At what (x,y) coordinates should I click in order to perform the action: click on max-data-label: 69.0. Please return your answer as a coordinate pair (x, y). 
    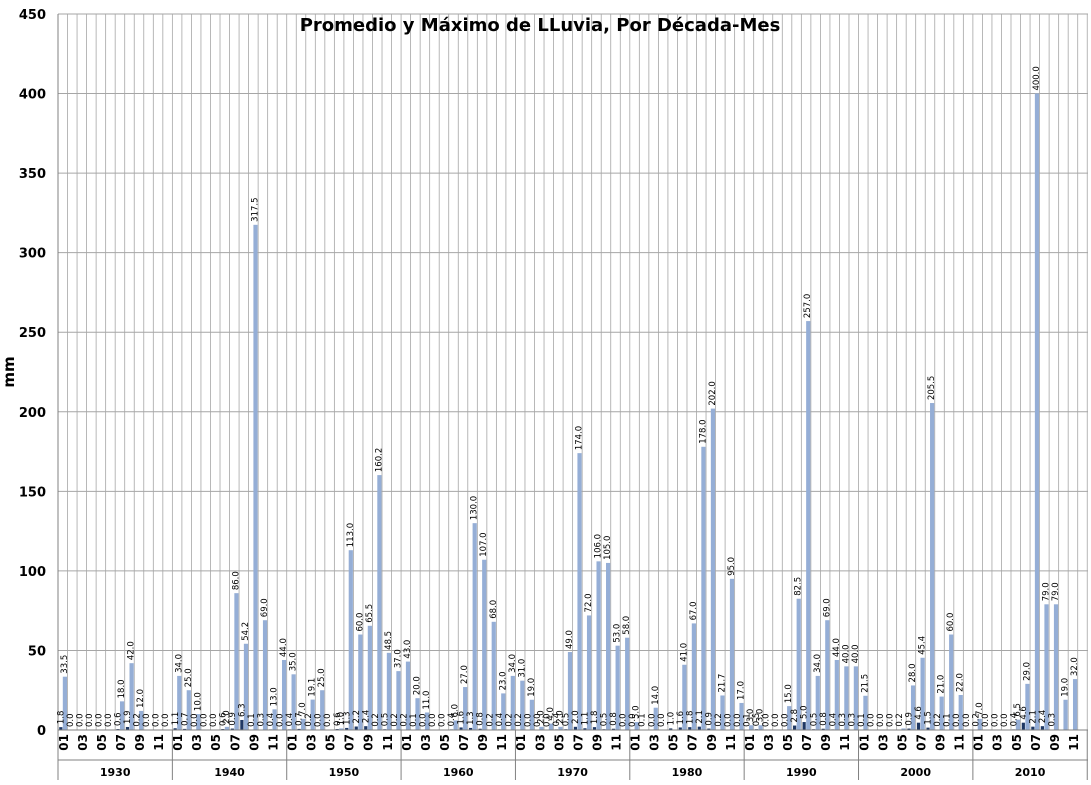
    Looking at the image, I should click on (827, 607).